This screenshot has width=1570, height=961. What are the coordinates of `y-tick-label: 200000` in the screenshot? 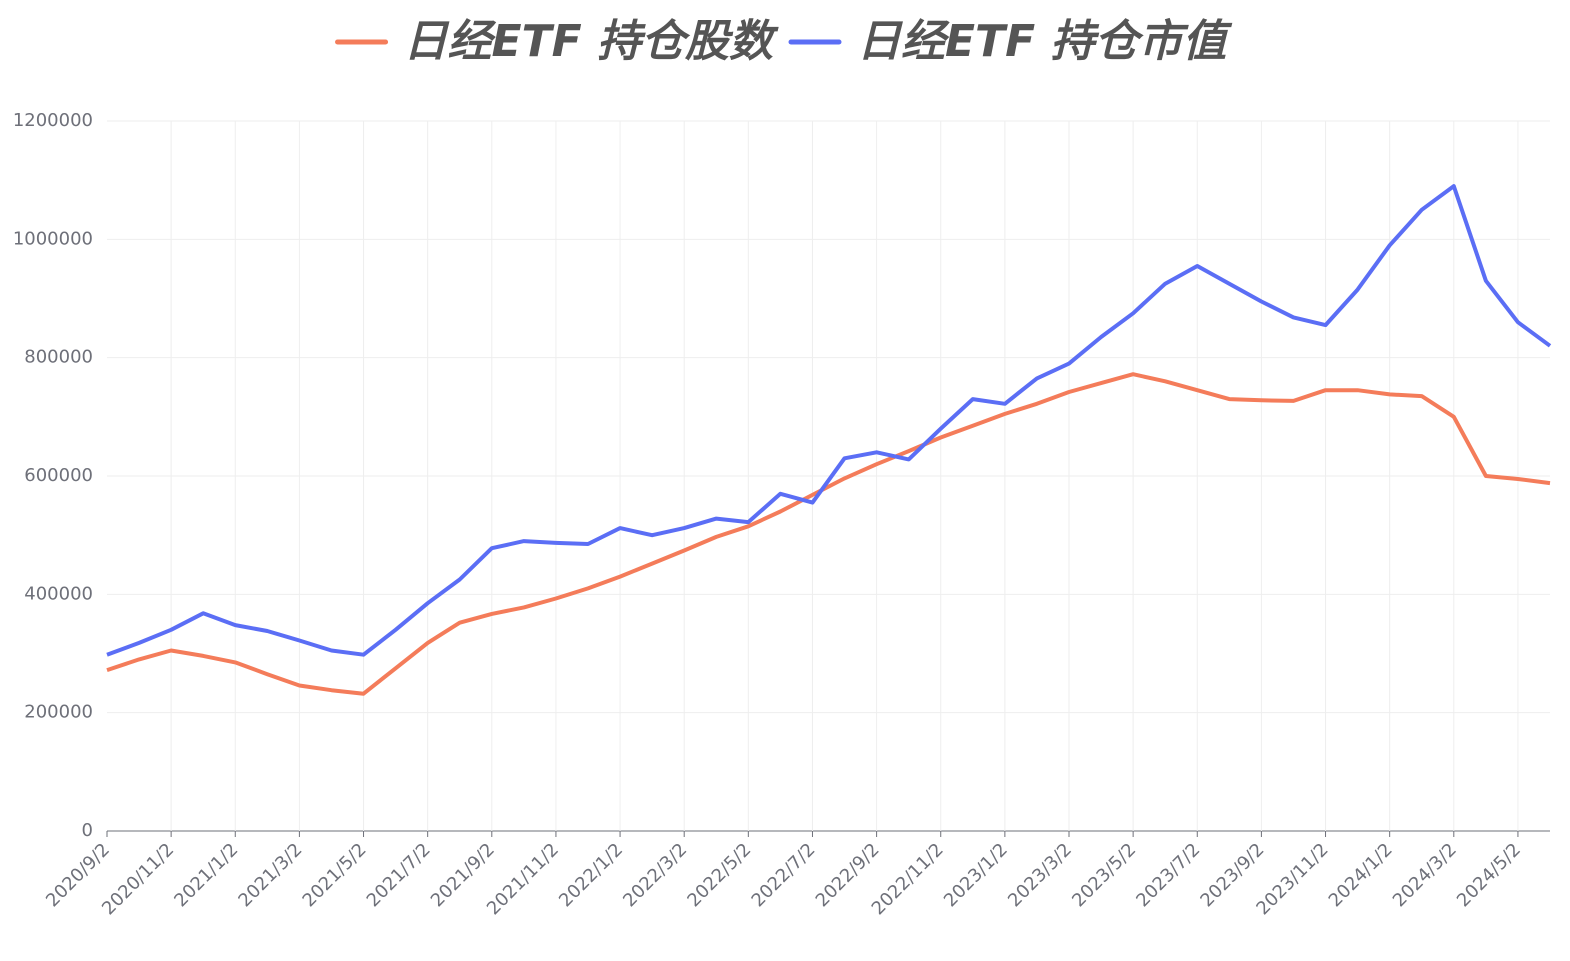 It's located at (58, 712).